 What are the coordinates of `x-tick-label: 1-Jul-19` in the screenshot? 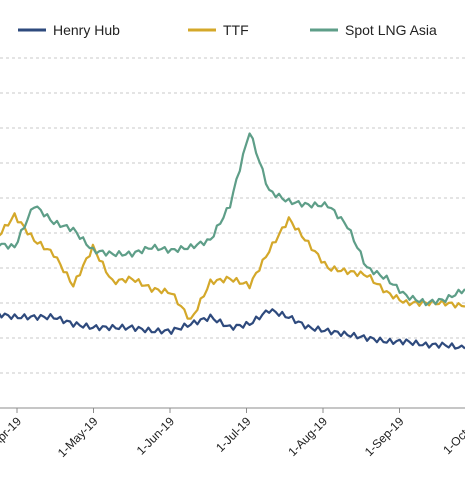 It's located at (233, 434).